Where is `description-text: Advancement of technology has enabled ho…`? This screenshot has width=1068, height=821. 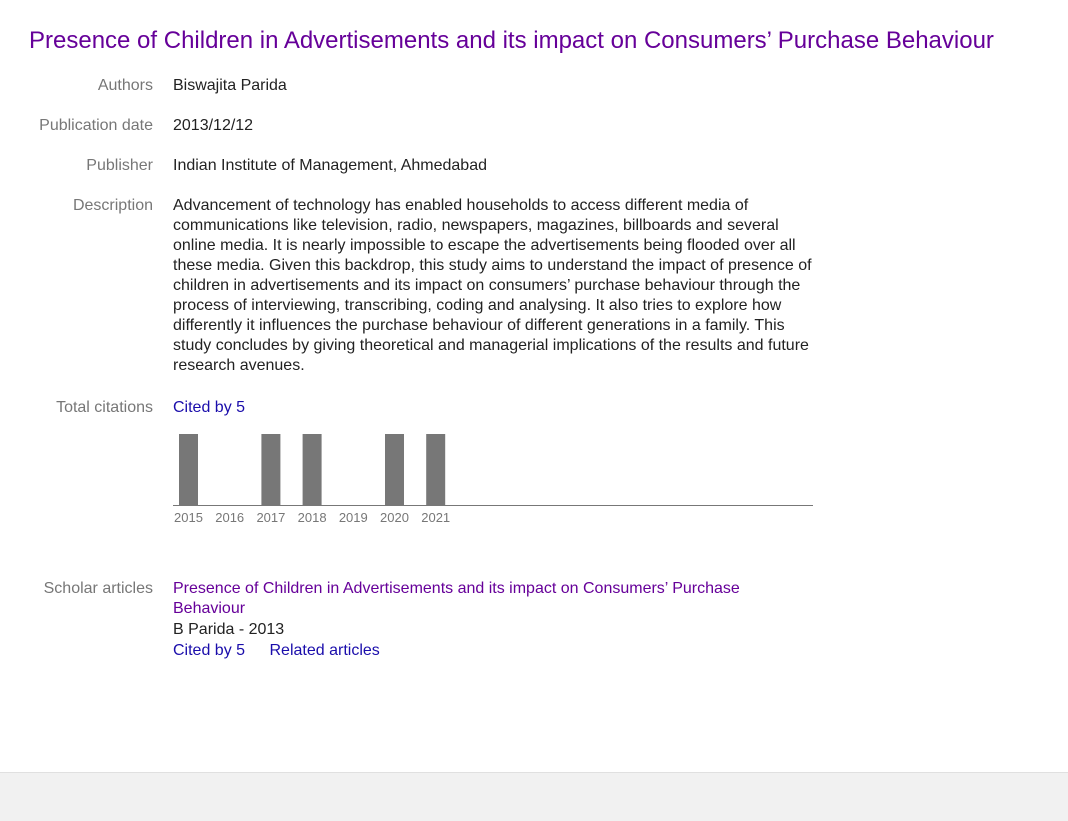
description-text: Advancement of technology has enabled ho… is located at coordinates (492, 285).